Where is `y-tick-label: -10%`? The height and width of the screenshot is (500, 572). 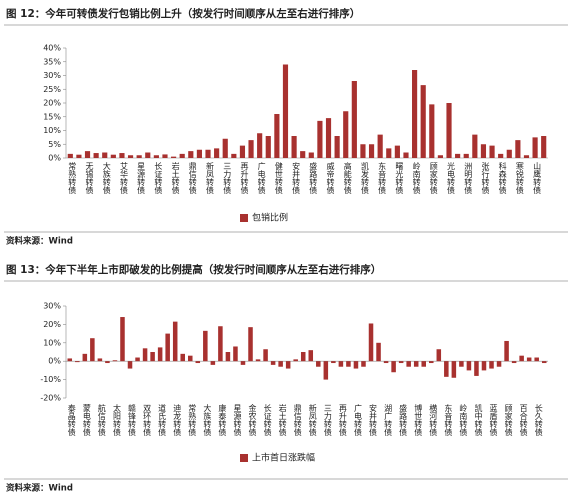 y-tick-label: -10% is located at coordinates (50, 379).